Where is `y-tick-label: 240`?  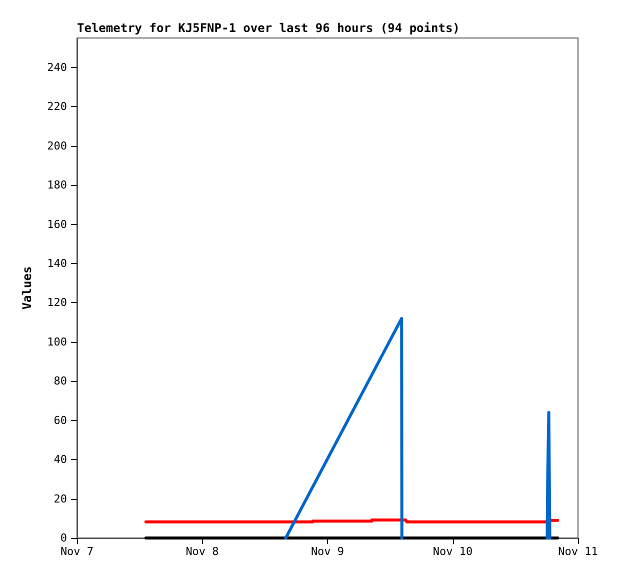
y-tick-label: 240 is located at coordinates (57, 67).